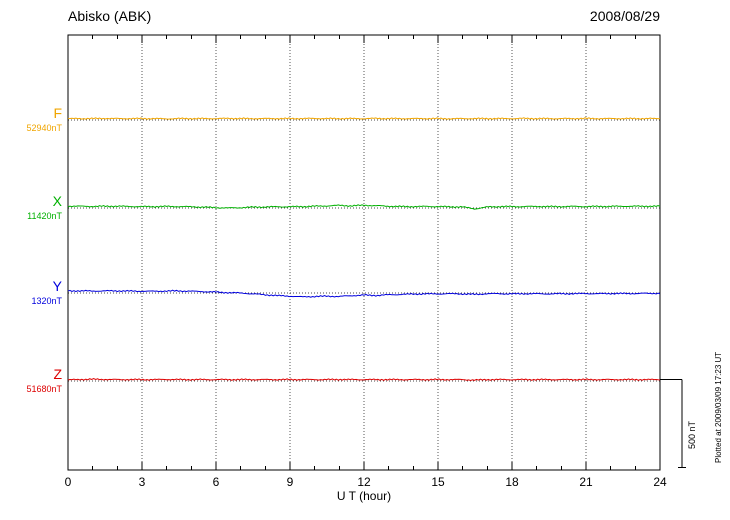 This screenshot has width=730, height=520. What do you see at coordinates (512, 482) in the screenshot?
I see `x-tick-18: 18` at bounding box center [512, 482].